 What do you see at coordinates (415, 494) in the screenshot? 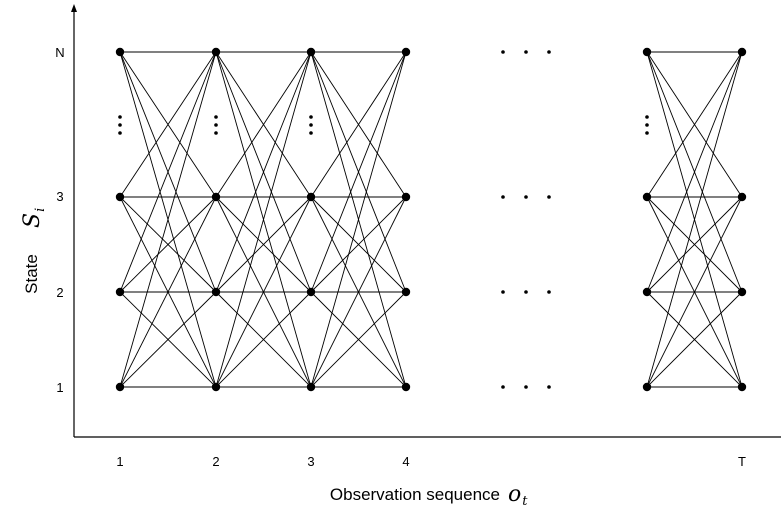
I see `x-axis-title: Observation sequence` at bounding box center [415, 494].